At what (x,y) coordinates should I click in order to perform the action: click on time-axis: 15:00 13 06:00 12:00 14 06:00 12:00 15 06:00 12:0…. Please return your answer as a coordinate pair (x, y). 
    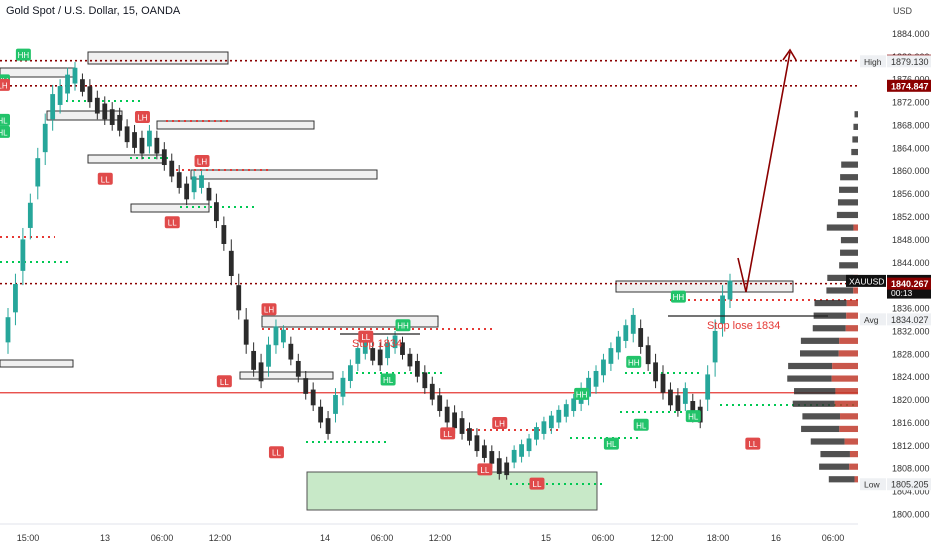
    Looking at the image, I should click on (429, 533).